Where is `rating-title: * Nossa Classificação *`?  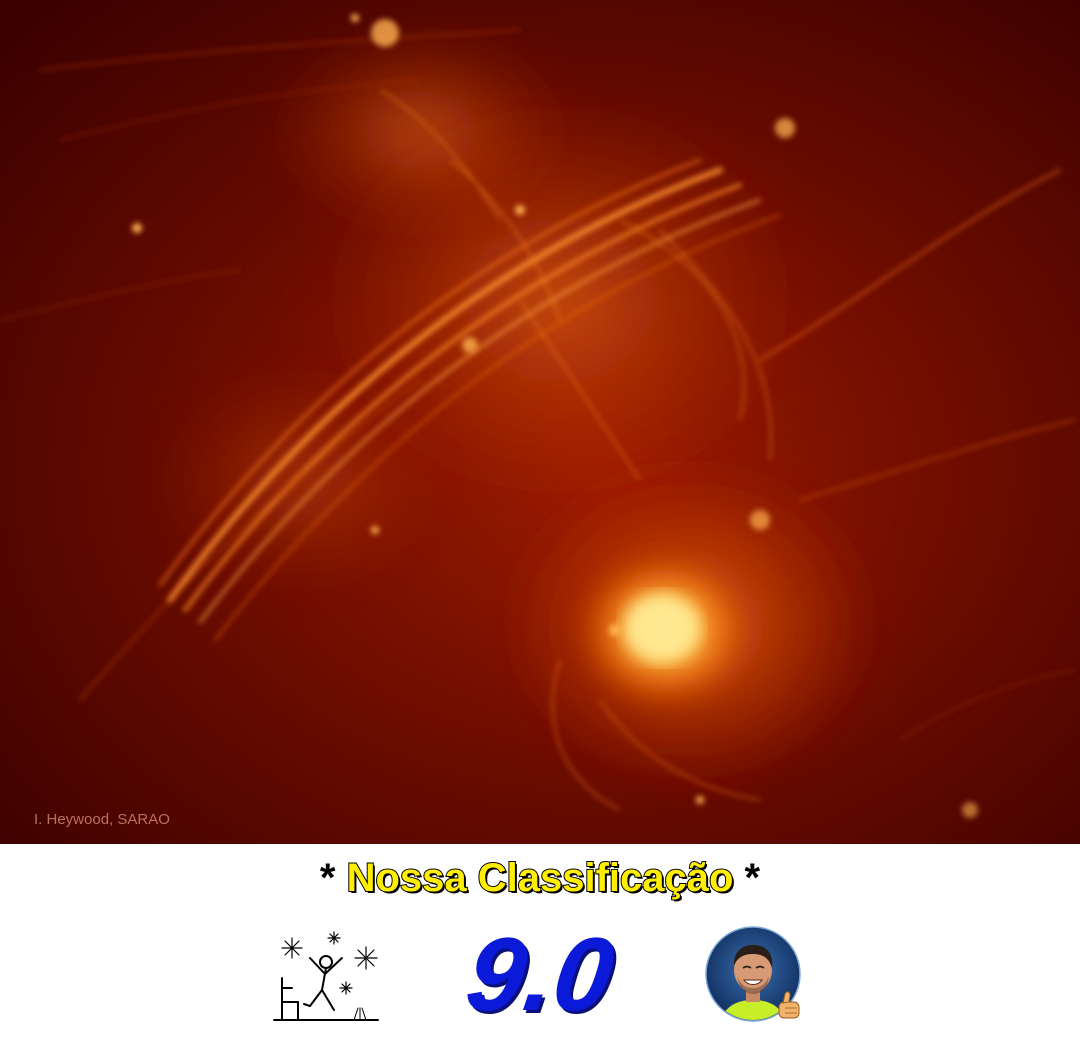
rating-title: * Nossa Classificação * is located at coordinates (540, 878).